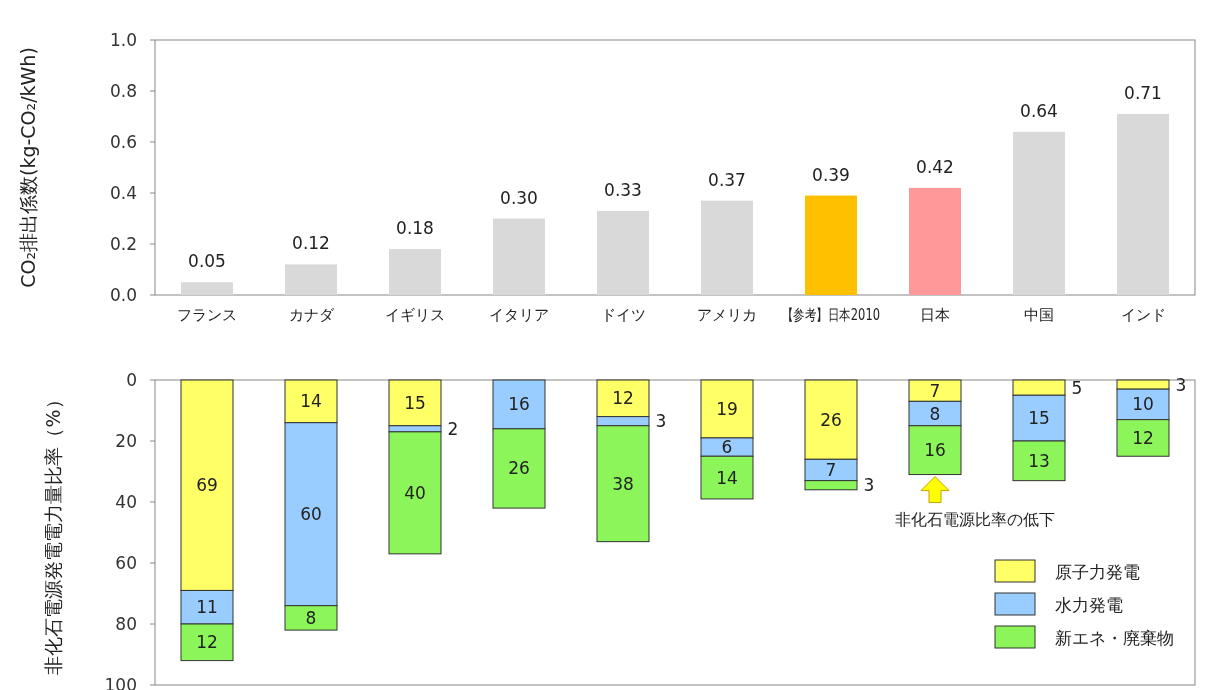 The width and height of the screenshot is (1217, 690). Describe the element at coordinates (1097, 572) in the screenshot. I see `legend-label: 原子力発電` at that location.